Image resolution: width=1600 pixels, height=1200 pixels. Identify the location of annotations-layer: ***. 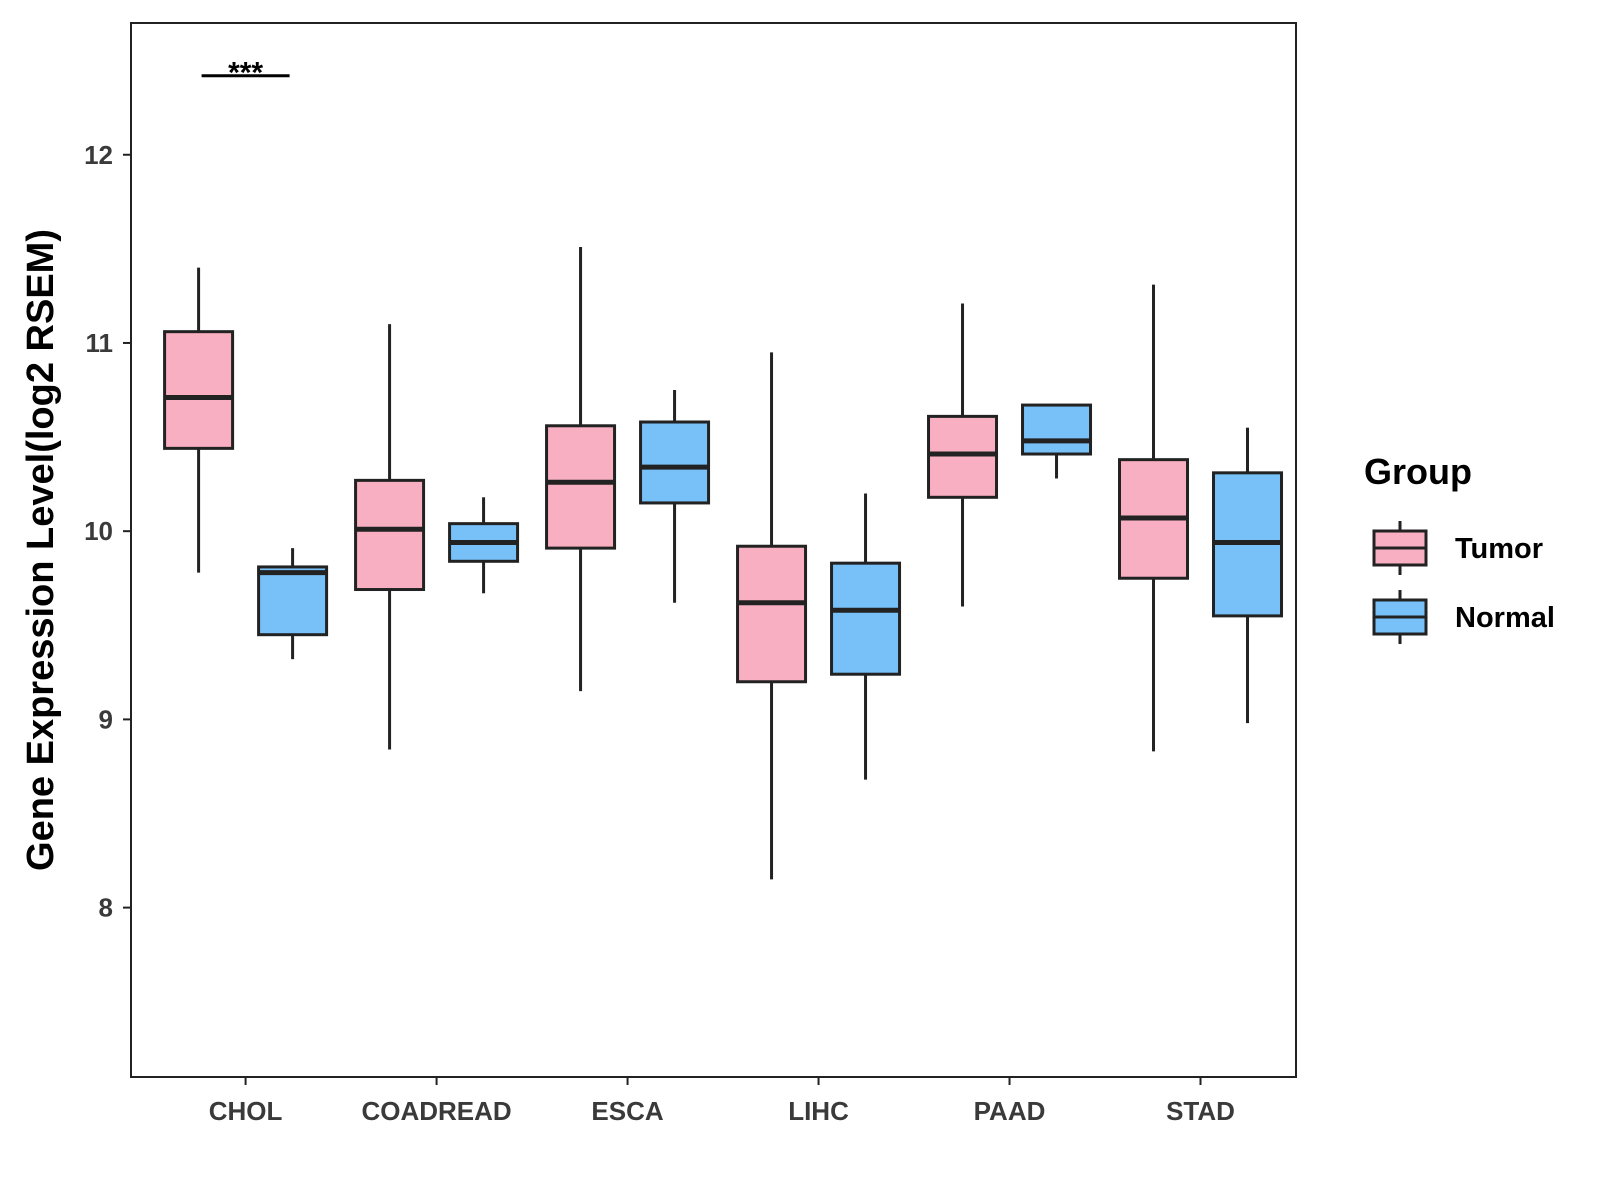
(245, 73).